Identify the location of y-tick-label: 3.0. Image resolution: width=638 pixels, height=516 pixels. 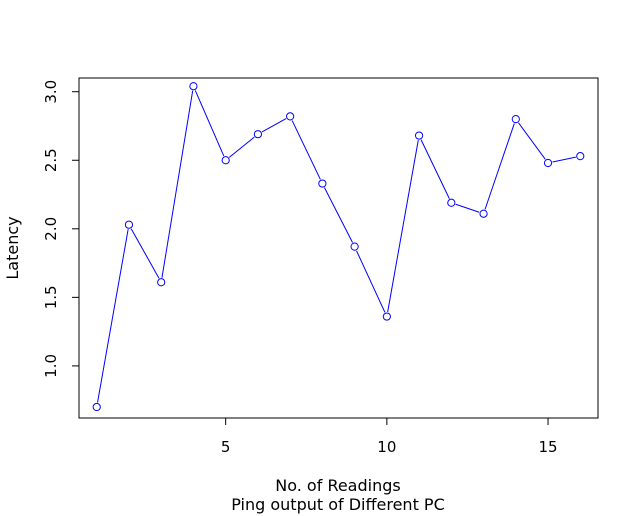
(51, 92).